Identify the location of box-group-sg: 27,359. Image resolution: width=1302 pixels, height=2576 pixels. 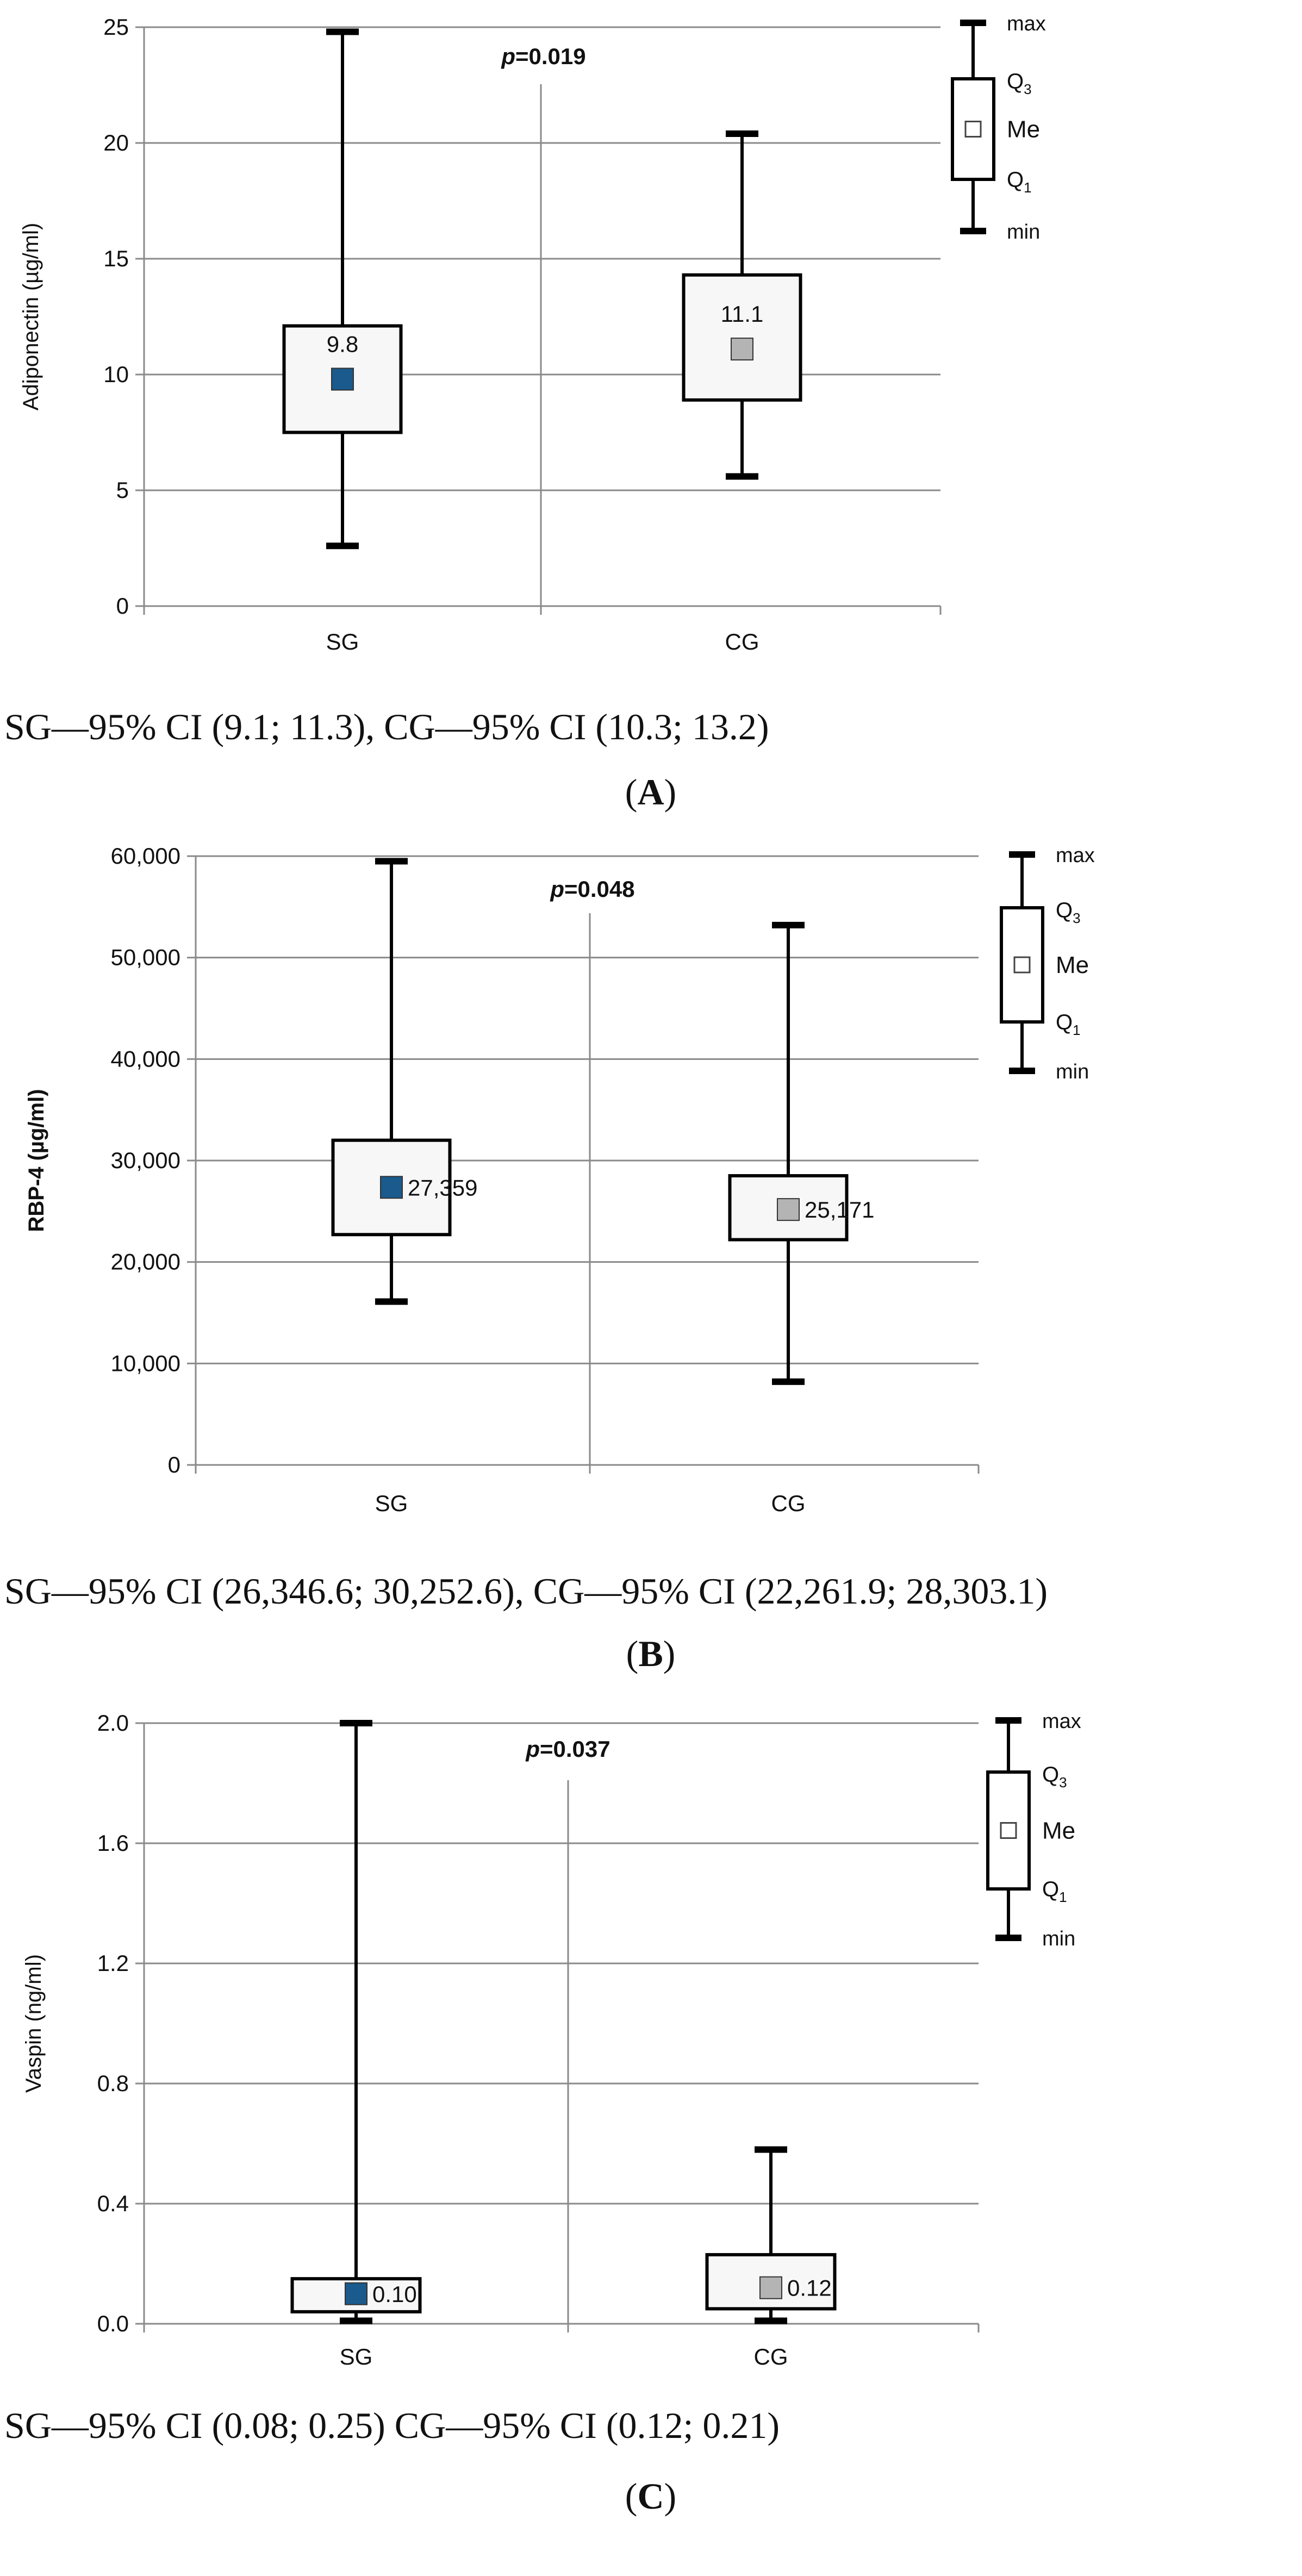
(404, 1081).